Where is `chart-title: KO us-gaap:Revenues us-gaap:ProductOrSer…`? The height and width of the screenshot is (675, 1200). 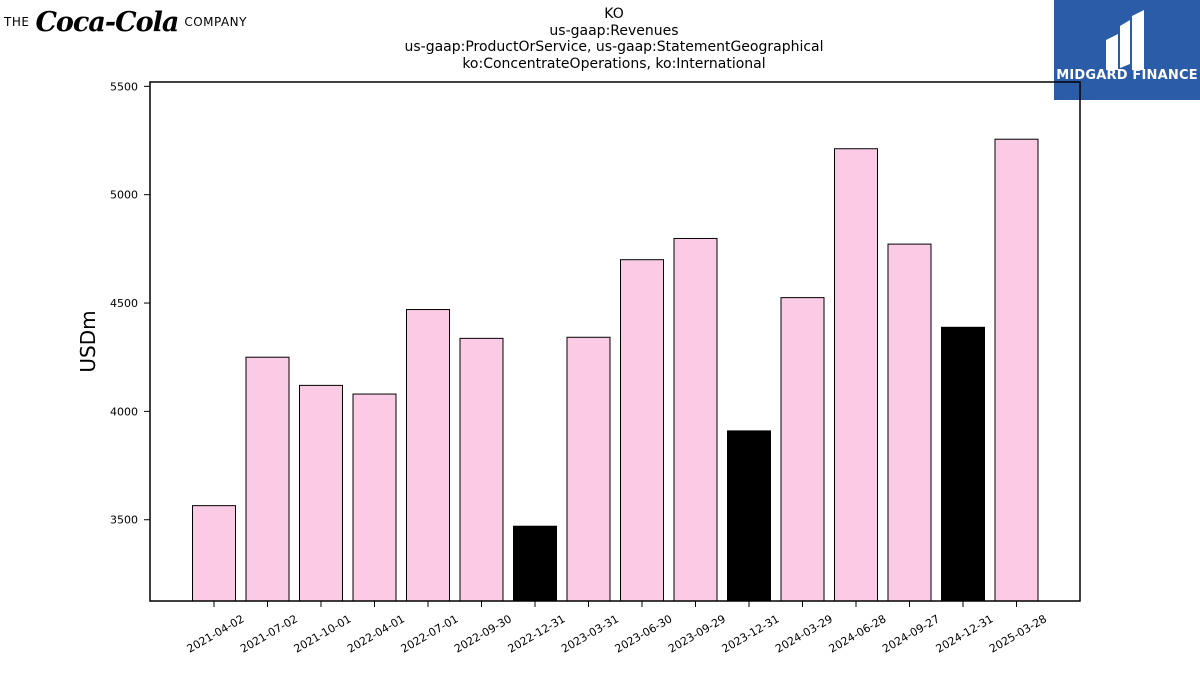
chart-title: KO us-gaap:Revenues us-gaap:ProductOrSer… is located at coordinates (614, 39).